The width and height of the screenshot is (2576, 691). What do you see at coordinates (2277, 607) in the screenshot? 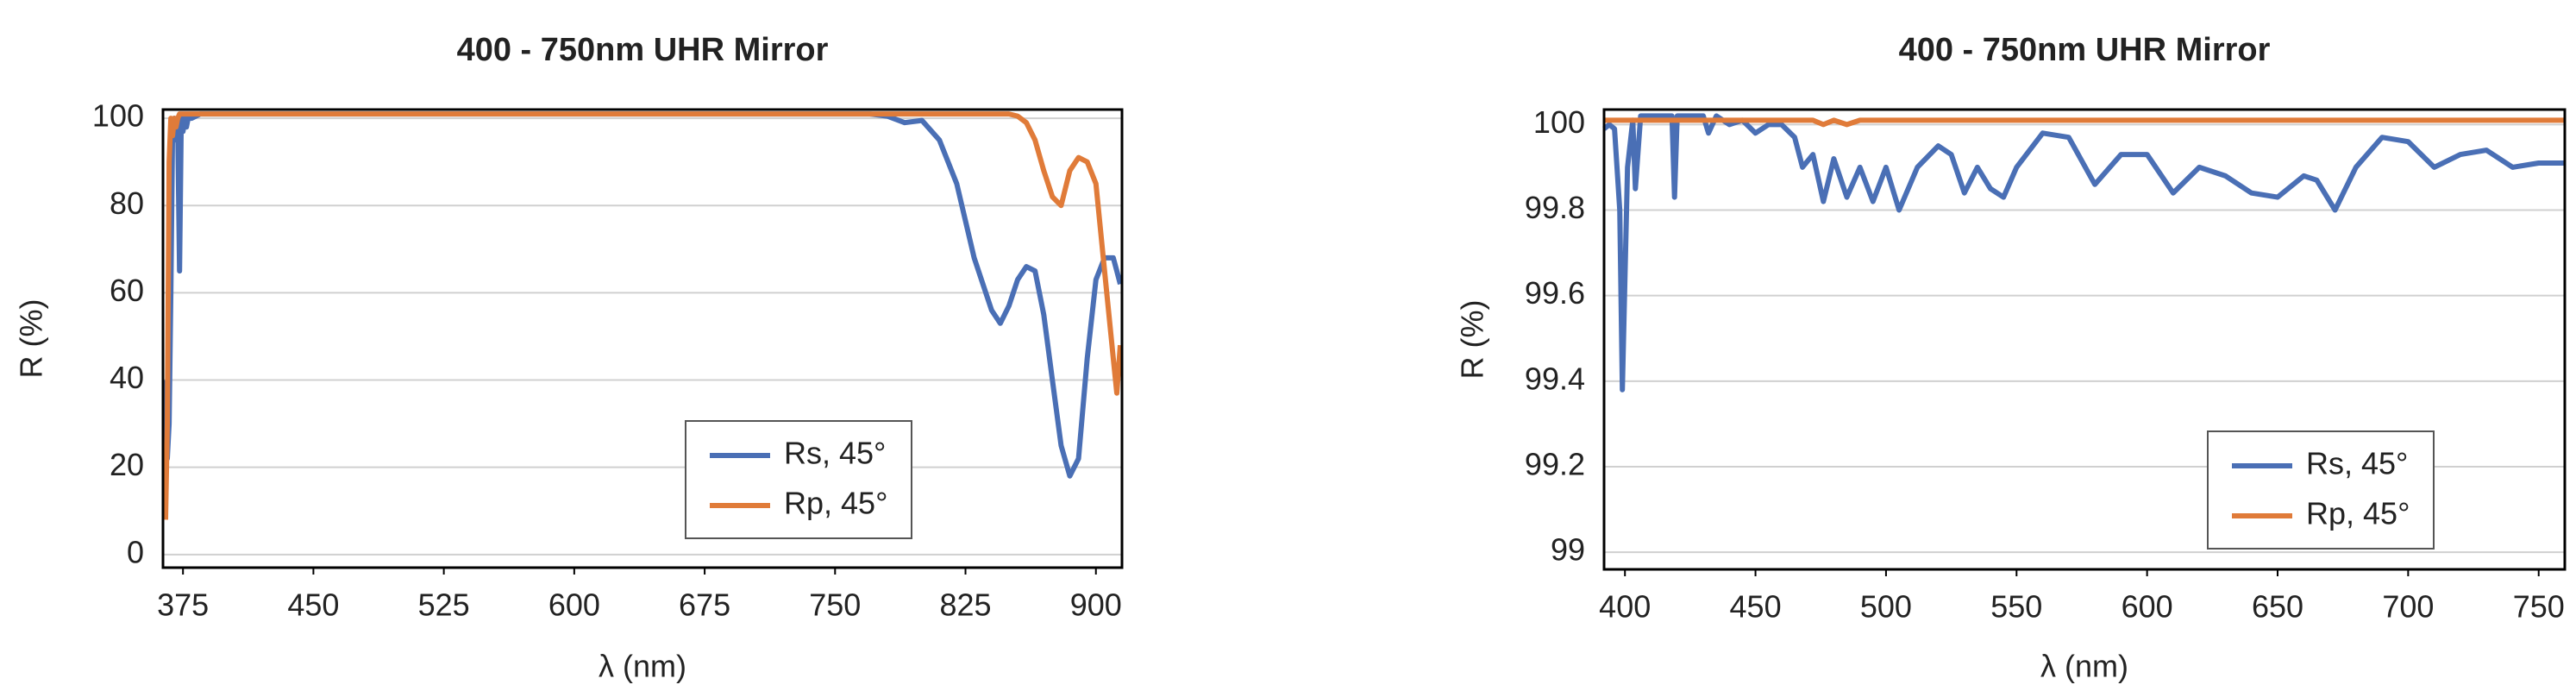
I see `x-tick-label: 650` at bounding box center [2277, 607].